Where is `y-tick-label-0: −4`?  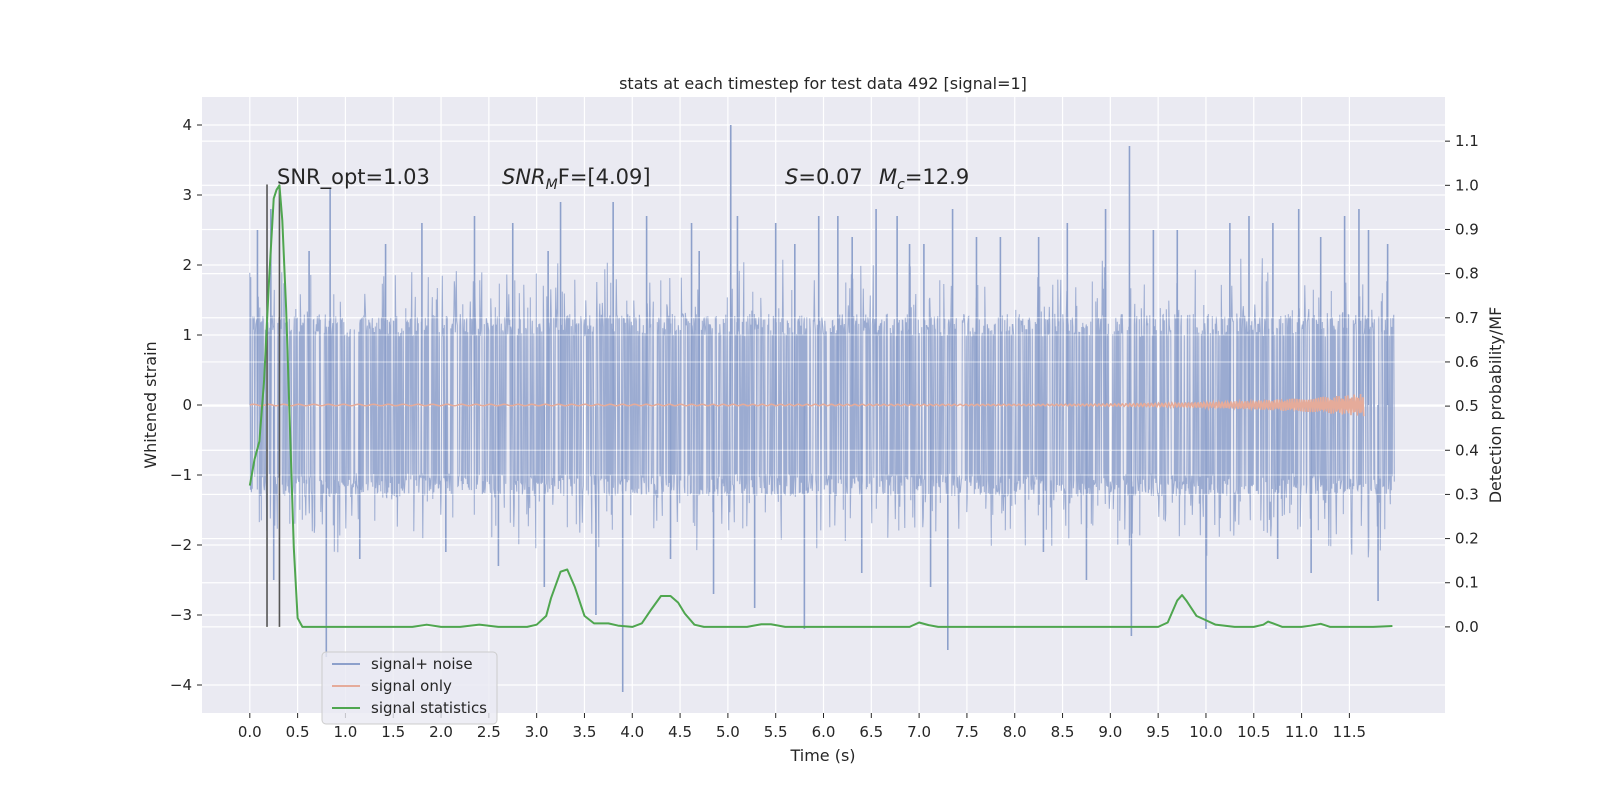
y-tick-label-0: −4 is located at coordinates (181, 685).